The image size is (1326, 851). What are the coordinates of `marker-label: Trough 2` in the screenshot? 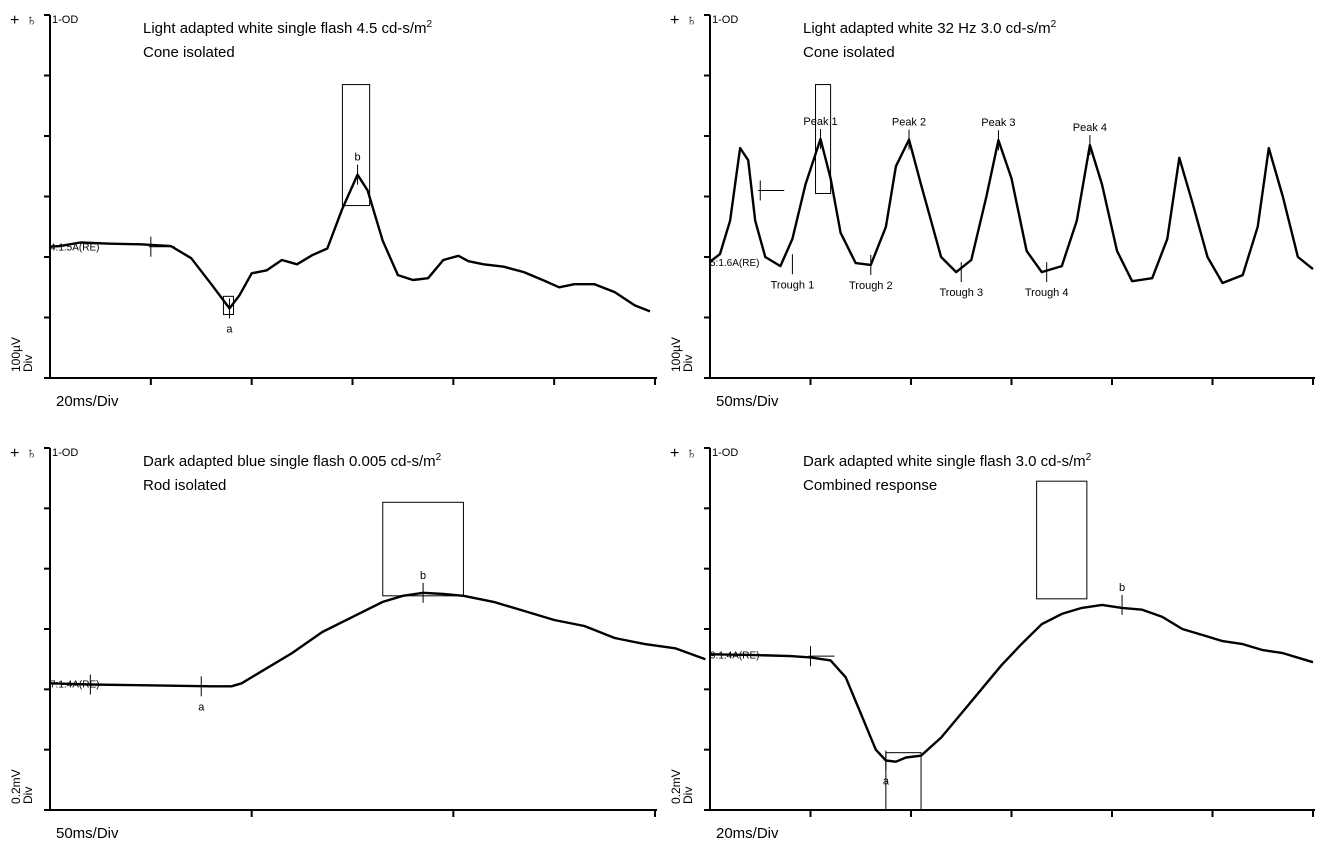 It's located at (871, 286).